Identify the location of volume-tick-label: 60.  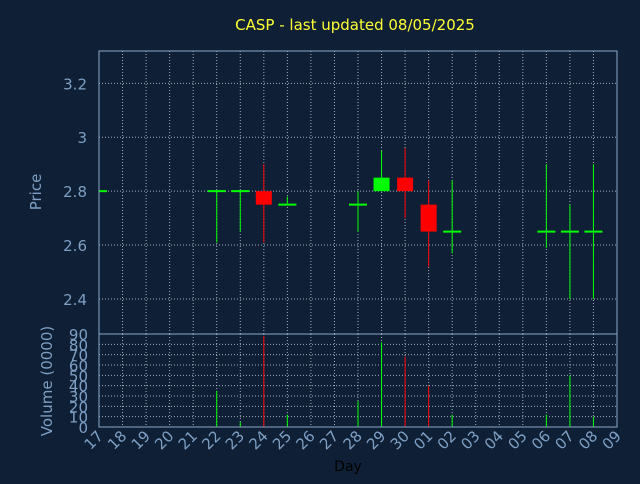
(78, 366).